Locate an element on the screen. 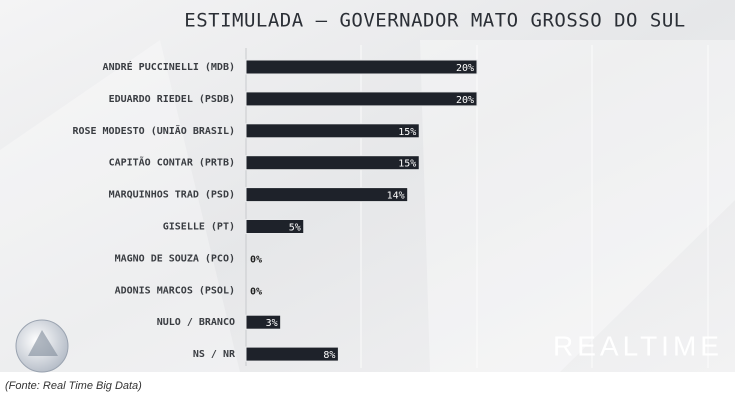  category-label: NS / NR is located at coordinates (214, 354).